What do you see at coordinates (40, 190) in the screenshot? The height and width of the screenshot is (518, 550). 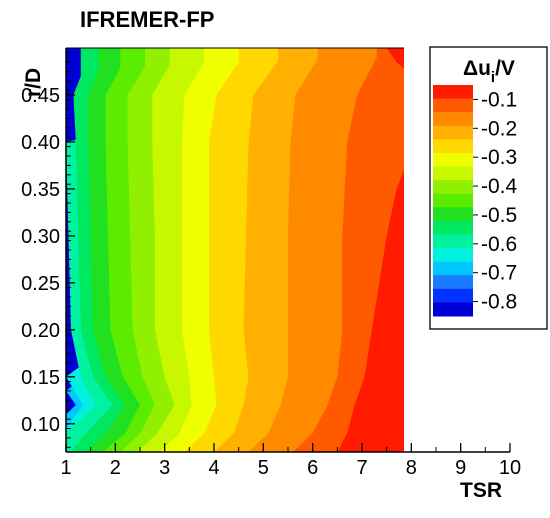 I see `y-tick-label: 0.35` at bounding box center [40, 190].